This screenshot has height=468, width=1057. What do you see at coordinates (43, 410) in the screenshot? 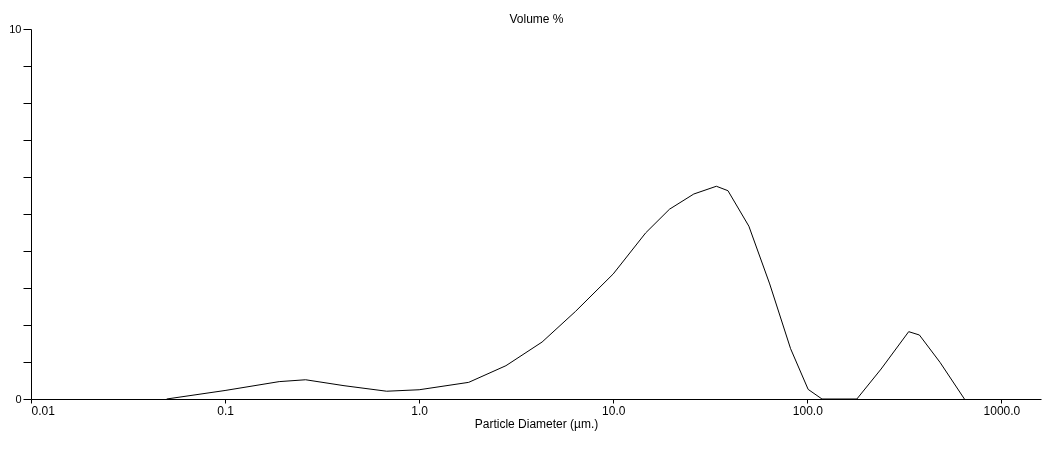
I see `x-tick-label: 0.01` at bounding box center [43, 410].